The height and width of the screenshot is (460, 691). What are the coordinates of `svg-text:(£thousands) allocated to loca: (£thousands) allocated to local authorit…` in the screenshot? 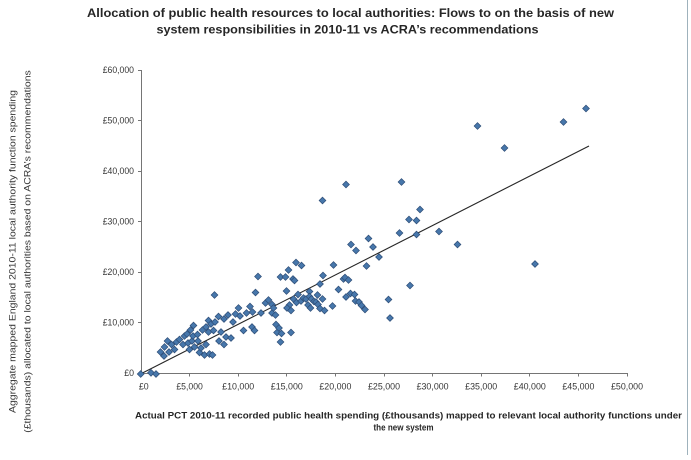 It's located at (28, 251).